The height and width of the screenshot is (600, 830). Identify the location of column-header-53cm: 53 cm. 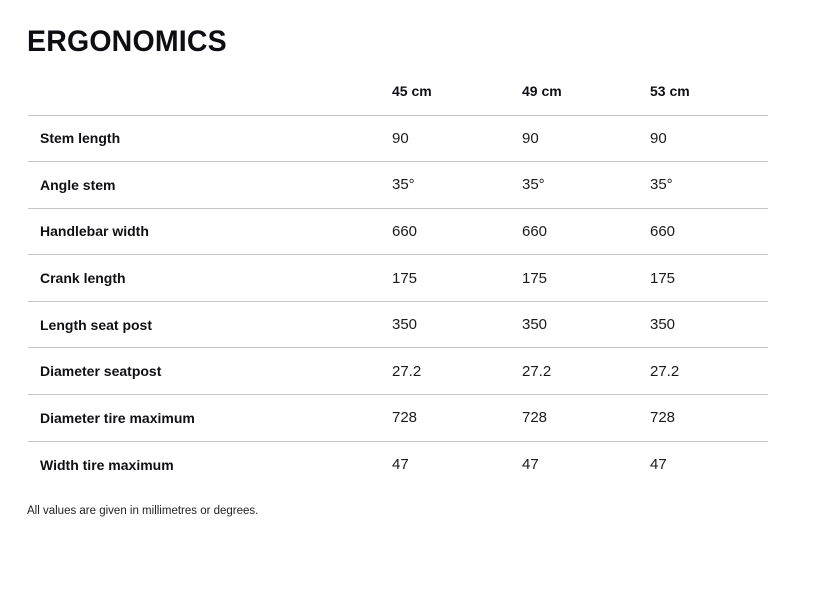
(670, 91).